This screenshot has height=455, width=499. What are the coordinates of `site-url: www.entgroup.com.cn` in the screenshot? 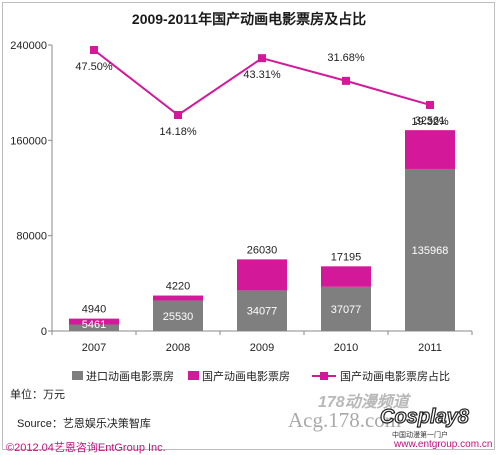 It's located at (443, 444).